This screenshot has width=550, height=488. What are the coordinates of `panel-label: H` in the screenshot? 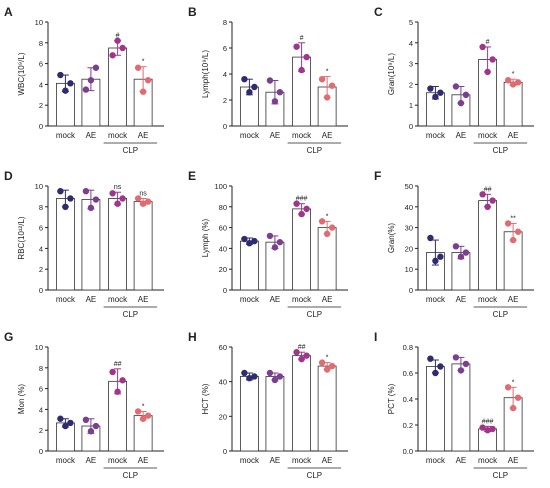 It's located at (192, 337).